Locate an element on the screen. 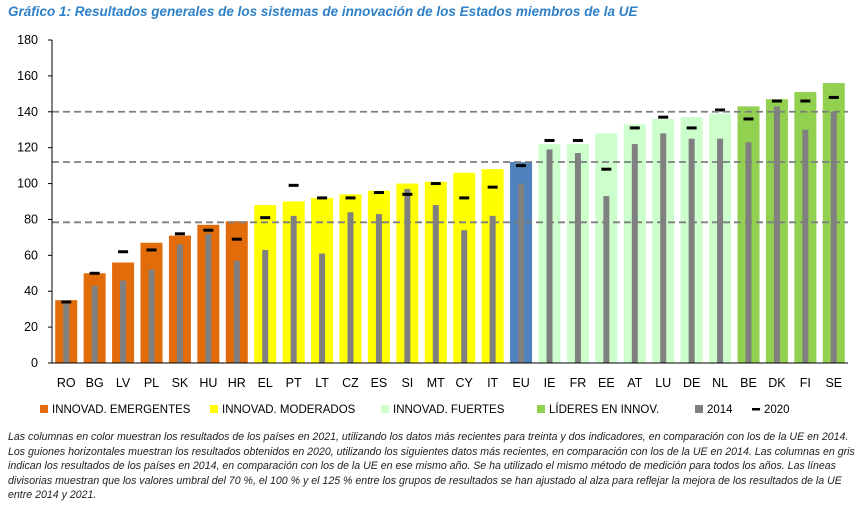 This screenshot has height=511, width=862. x-tick-label: HR is located at coordinates (237, 383).